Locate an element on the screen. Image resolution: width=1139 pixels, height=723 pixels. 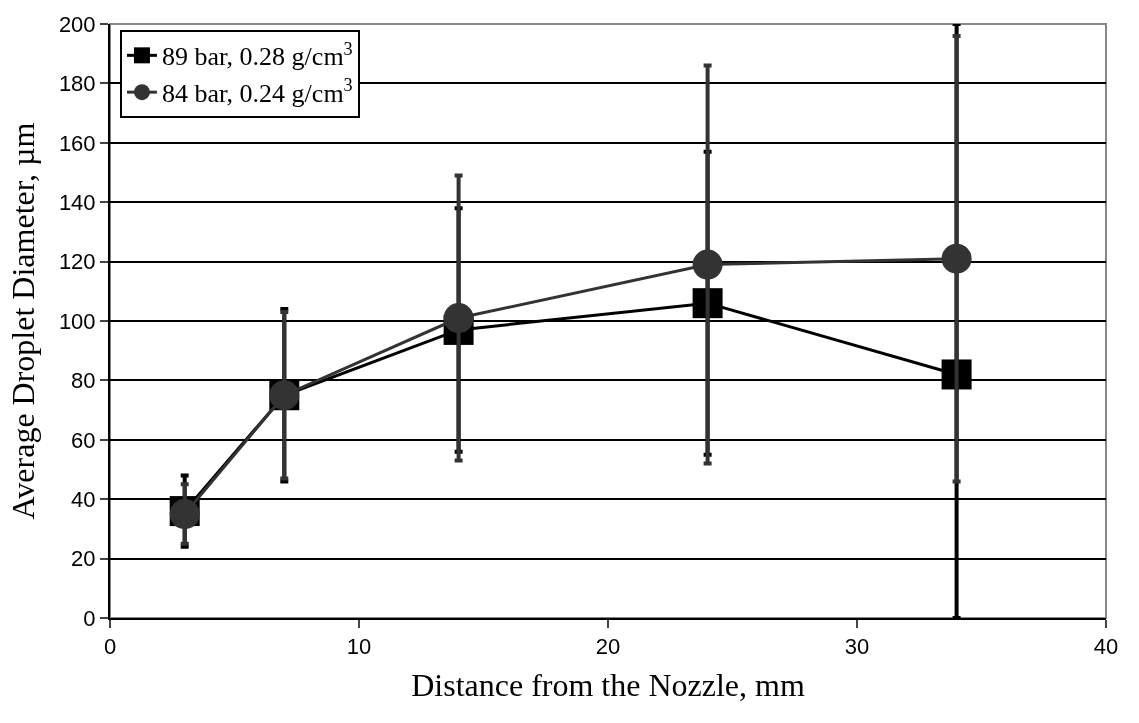
x-tick-label: 40 is located at coordinates (1106, 647).